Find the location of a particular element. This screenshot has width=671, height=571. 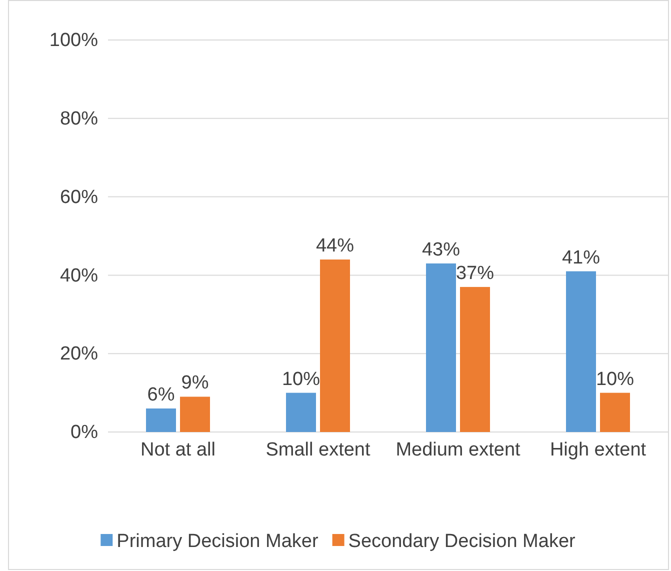

legend-label: Primary Decision Maker is located at coordinates (217, 541).